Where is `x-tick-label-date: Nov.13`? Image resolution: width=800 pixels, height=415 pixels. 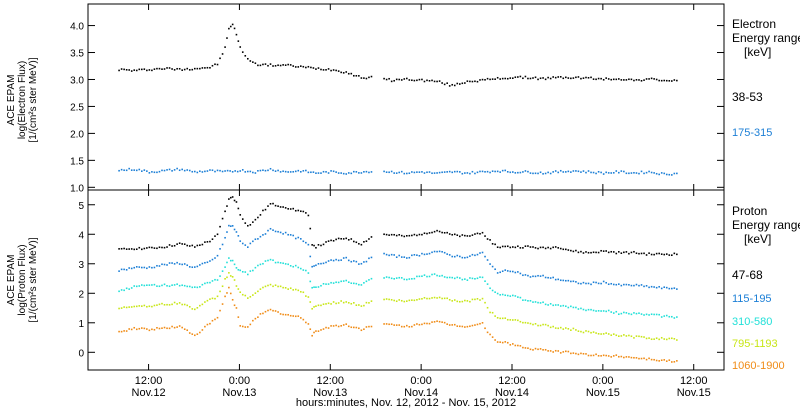
x-tick-label-date: Nov.13 is located at coordinates (239, 393).